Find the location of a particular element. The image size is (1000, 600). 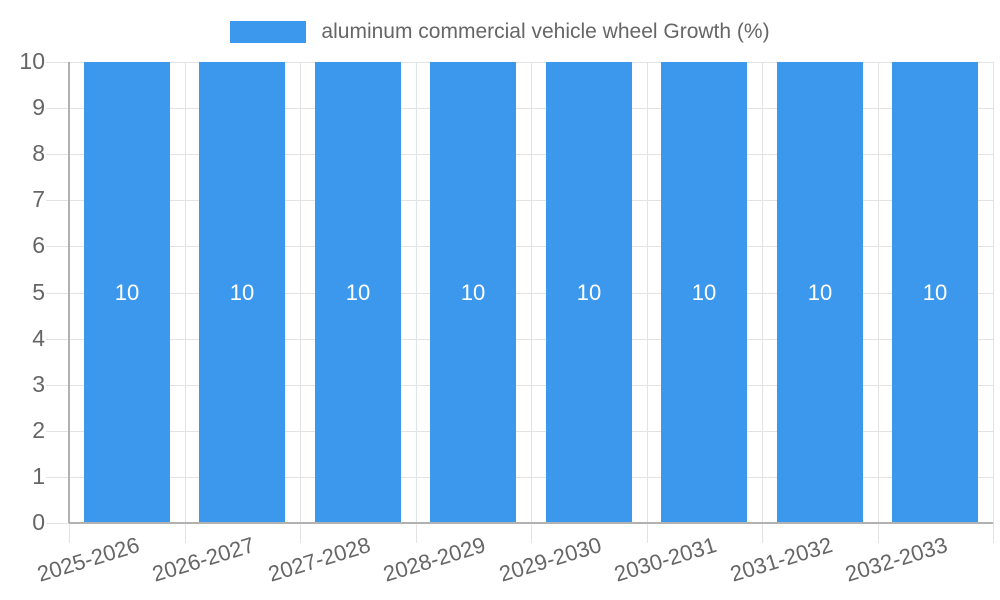

x-tick-label: 2030-2031 is located at coordinates (665, 559).